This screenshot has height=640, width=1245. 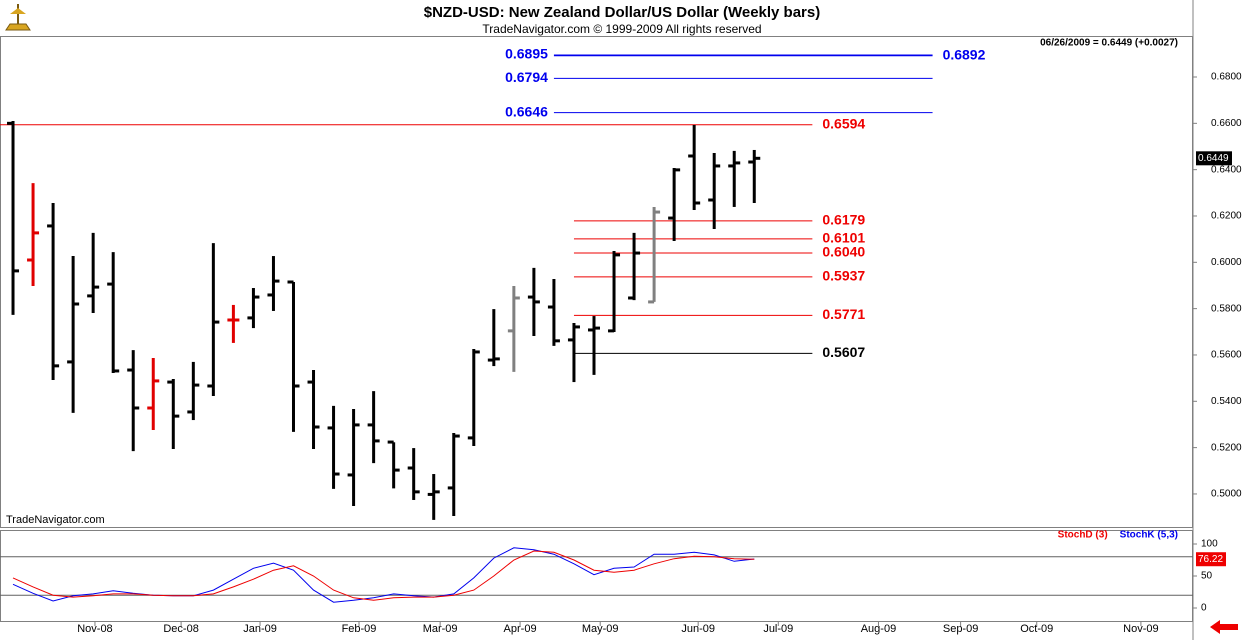 What do you see at coordinates (1140, 629) in the screenshot?
I see `x-tick-label: Nov-09` at bounding box center [1140, 629].